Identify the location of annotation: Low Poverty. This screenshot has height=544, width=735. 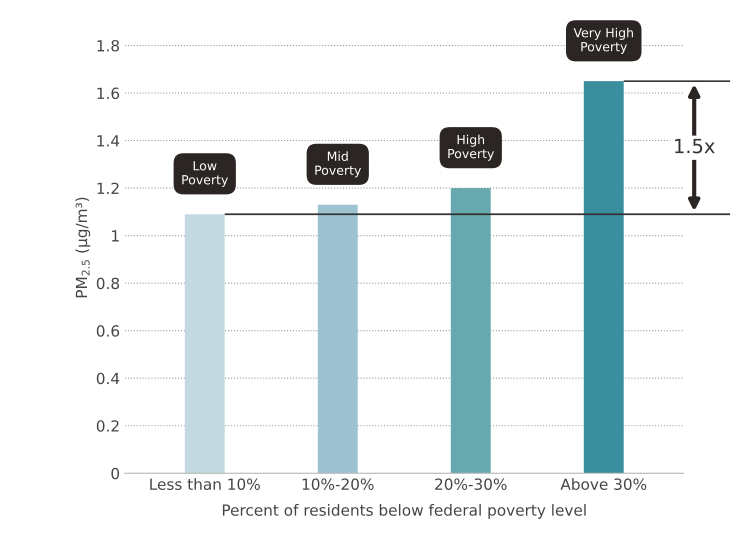
(205, 174).